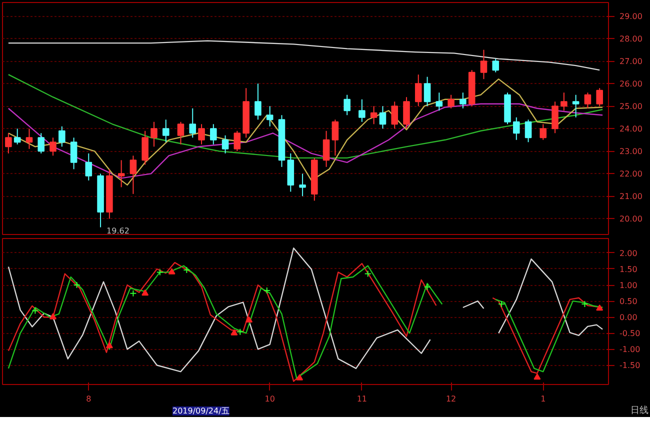 The width and height of the screenshot is (650, 421). Describe the element at coordinates (451, 399) in the screenshot. I see `x-tick-label: 12` at that location.